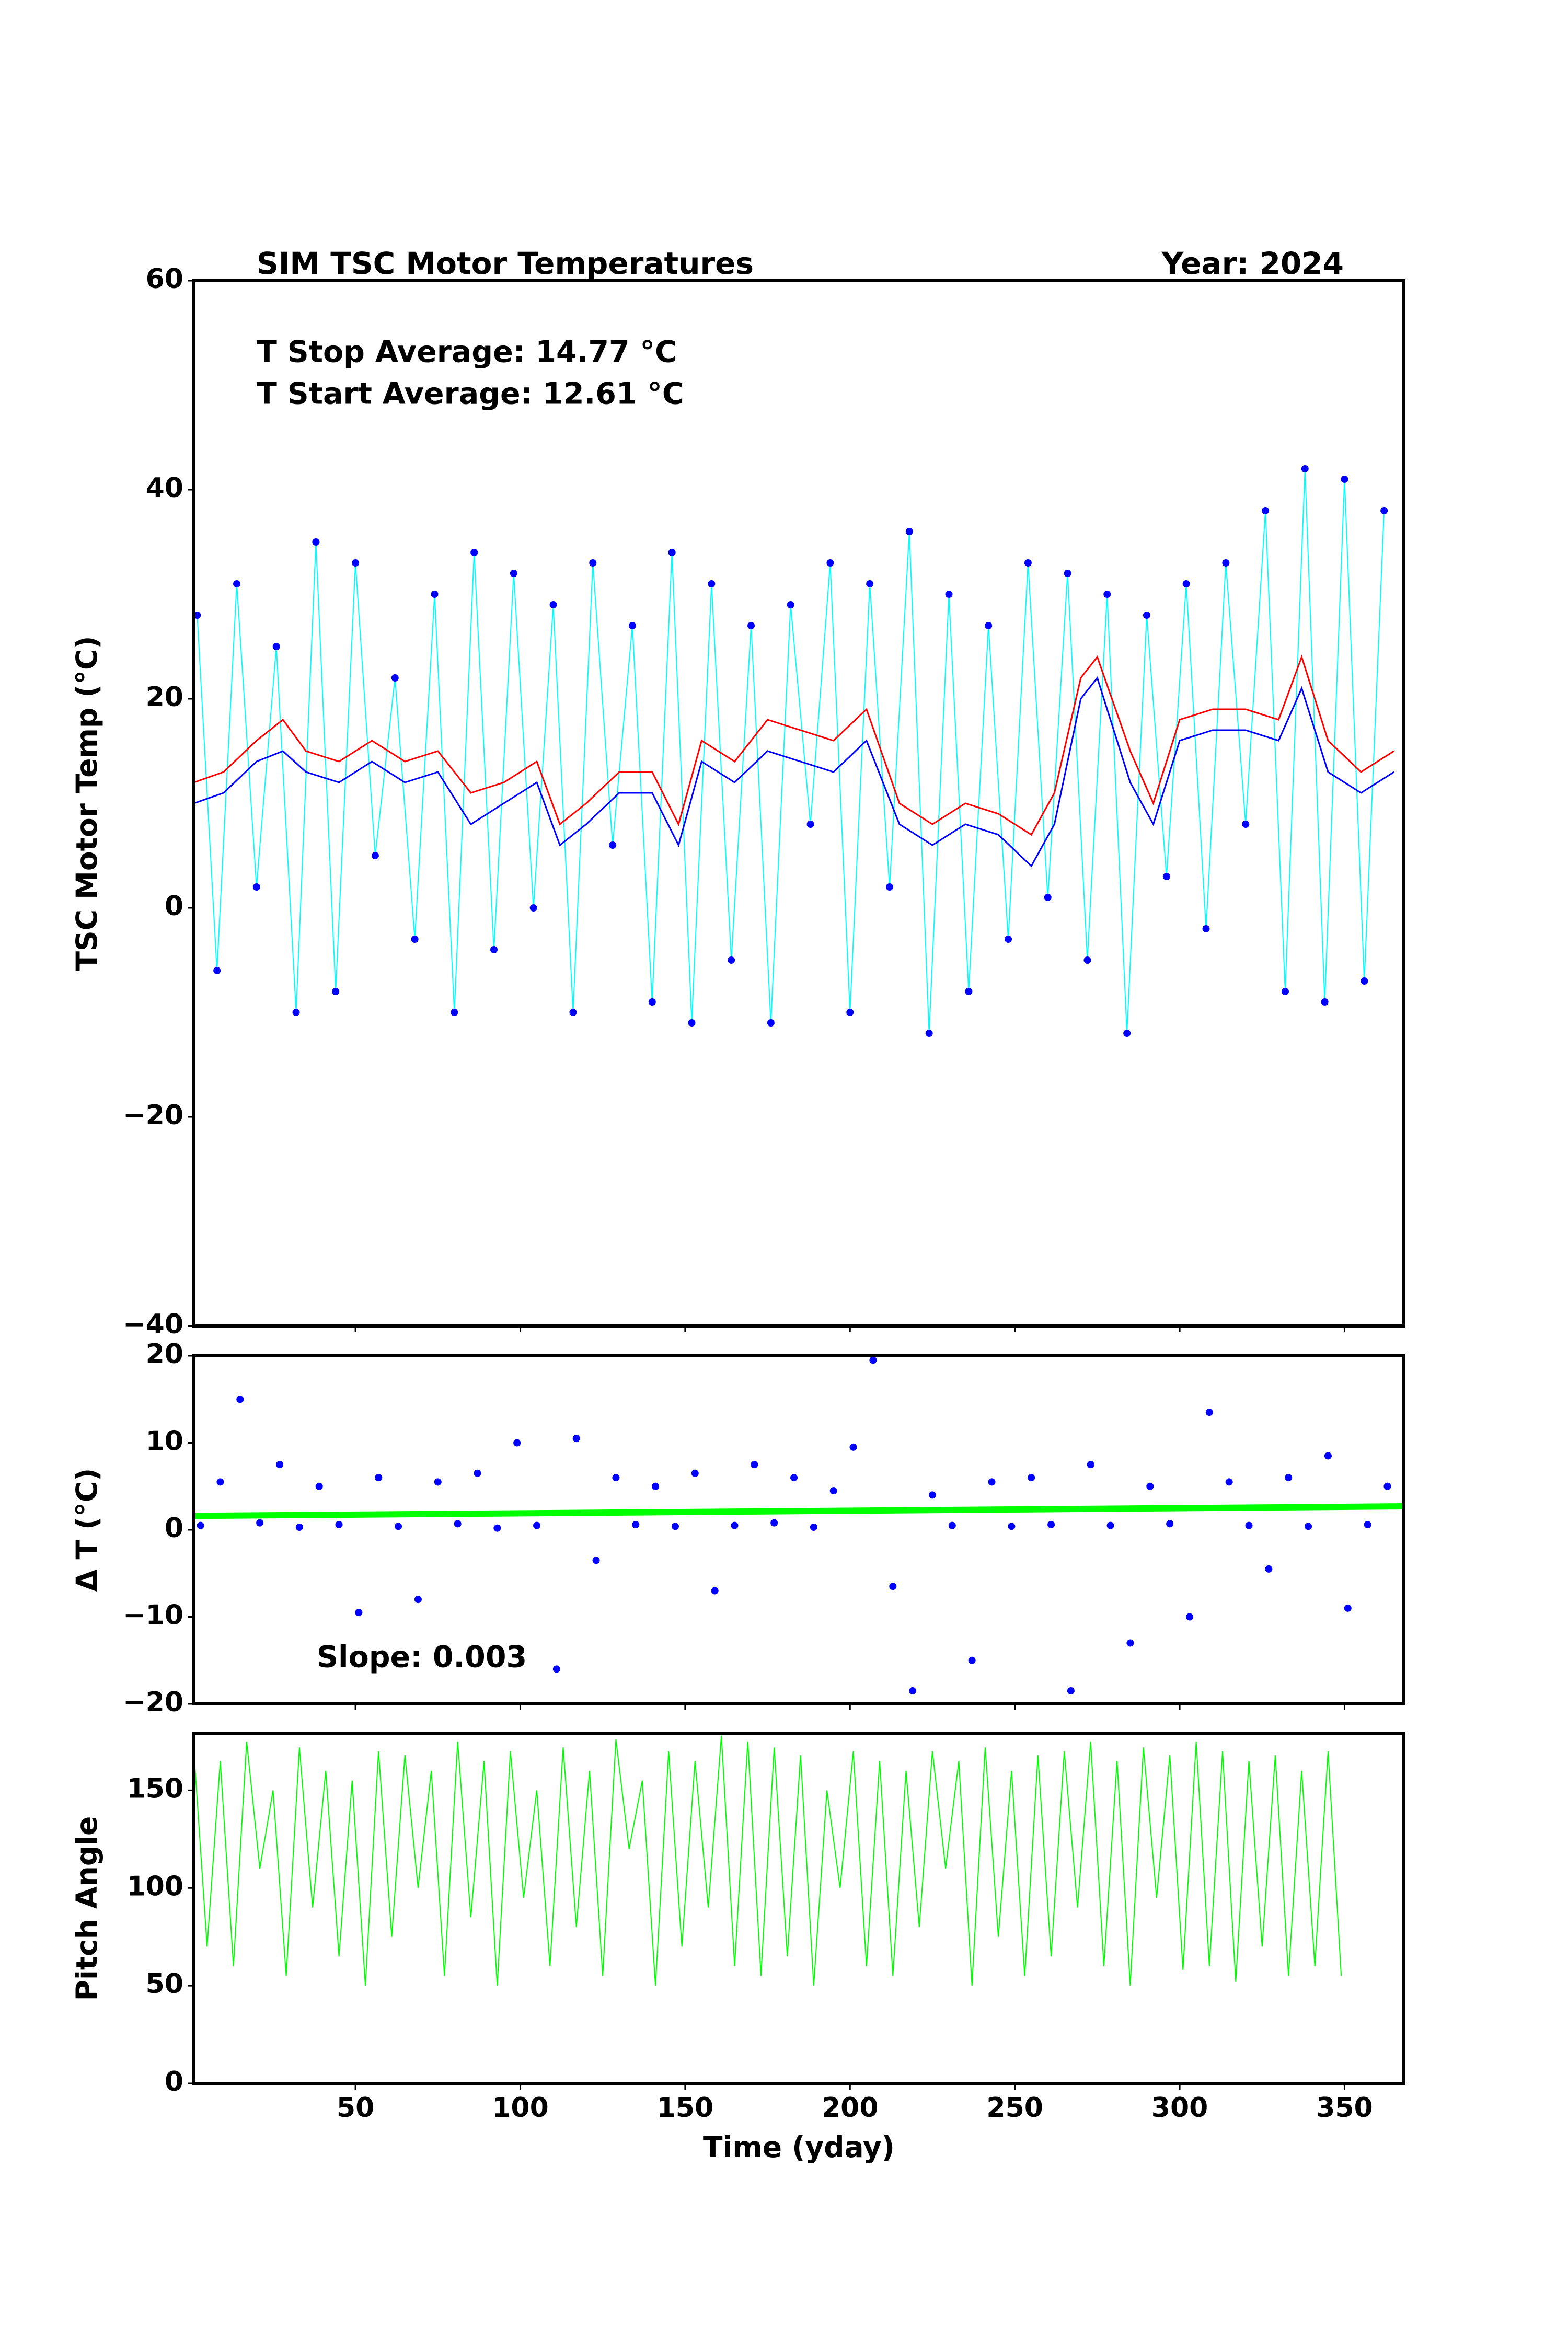 The image size is (1568, 2352). Describe the element at coordinates (86, 1908) in the screenshot. I see `y-axis-label: Pitch Angle` at that location.